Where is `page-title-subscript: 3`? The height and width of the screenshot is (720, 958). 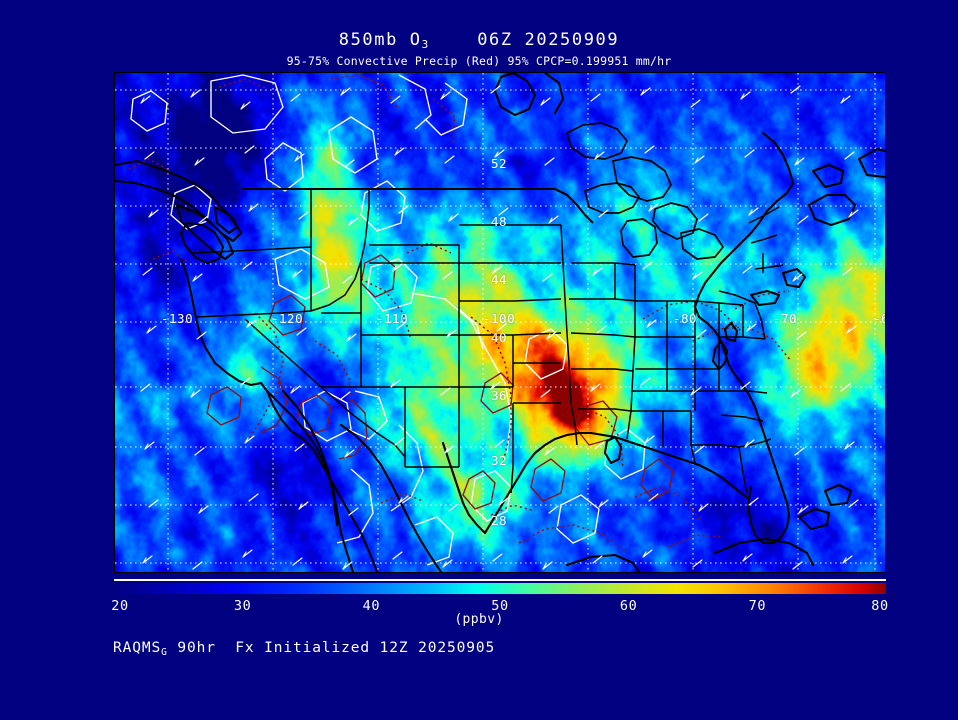
page-title-subscript: 3 is located at coordinates (425, 44).